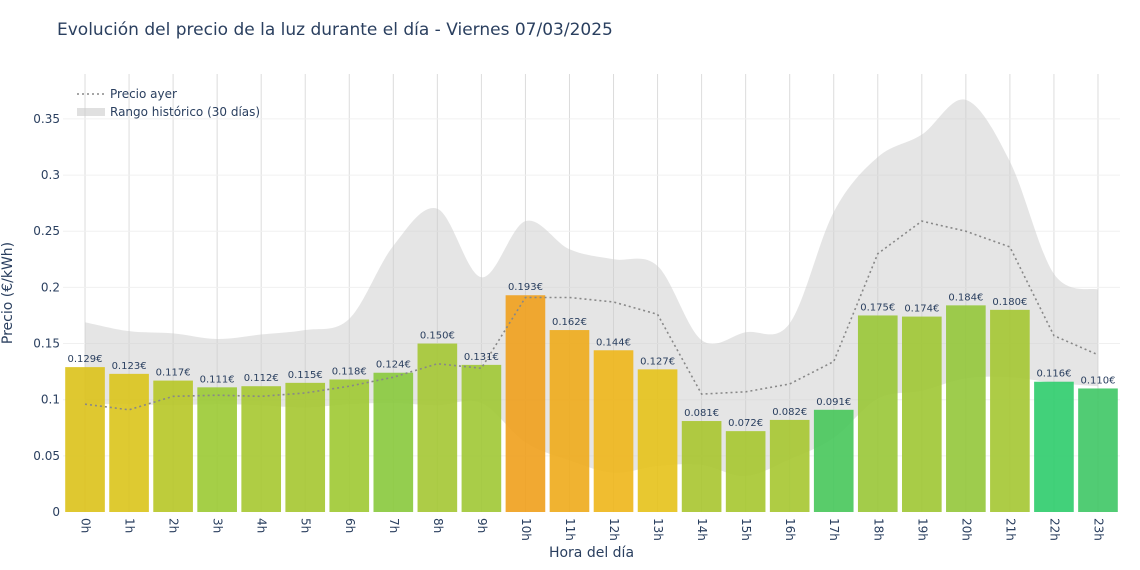 The height and width of the screenshot is (570, 1140). I want to click on bar-12h, so click(613, 431).